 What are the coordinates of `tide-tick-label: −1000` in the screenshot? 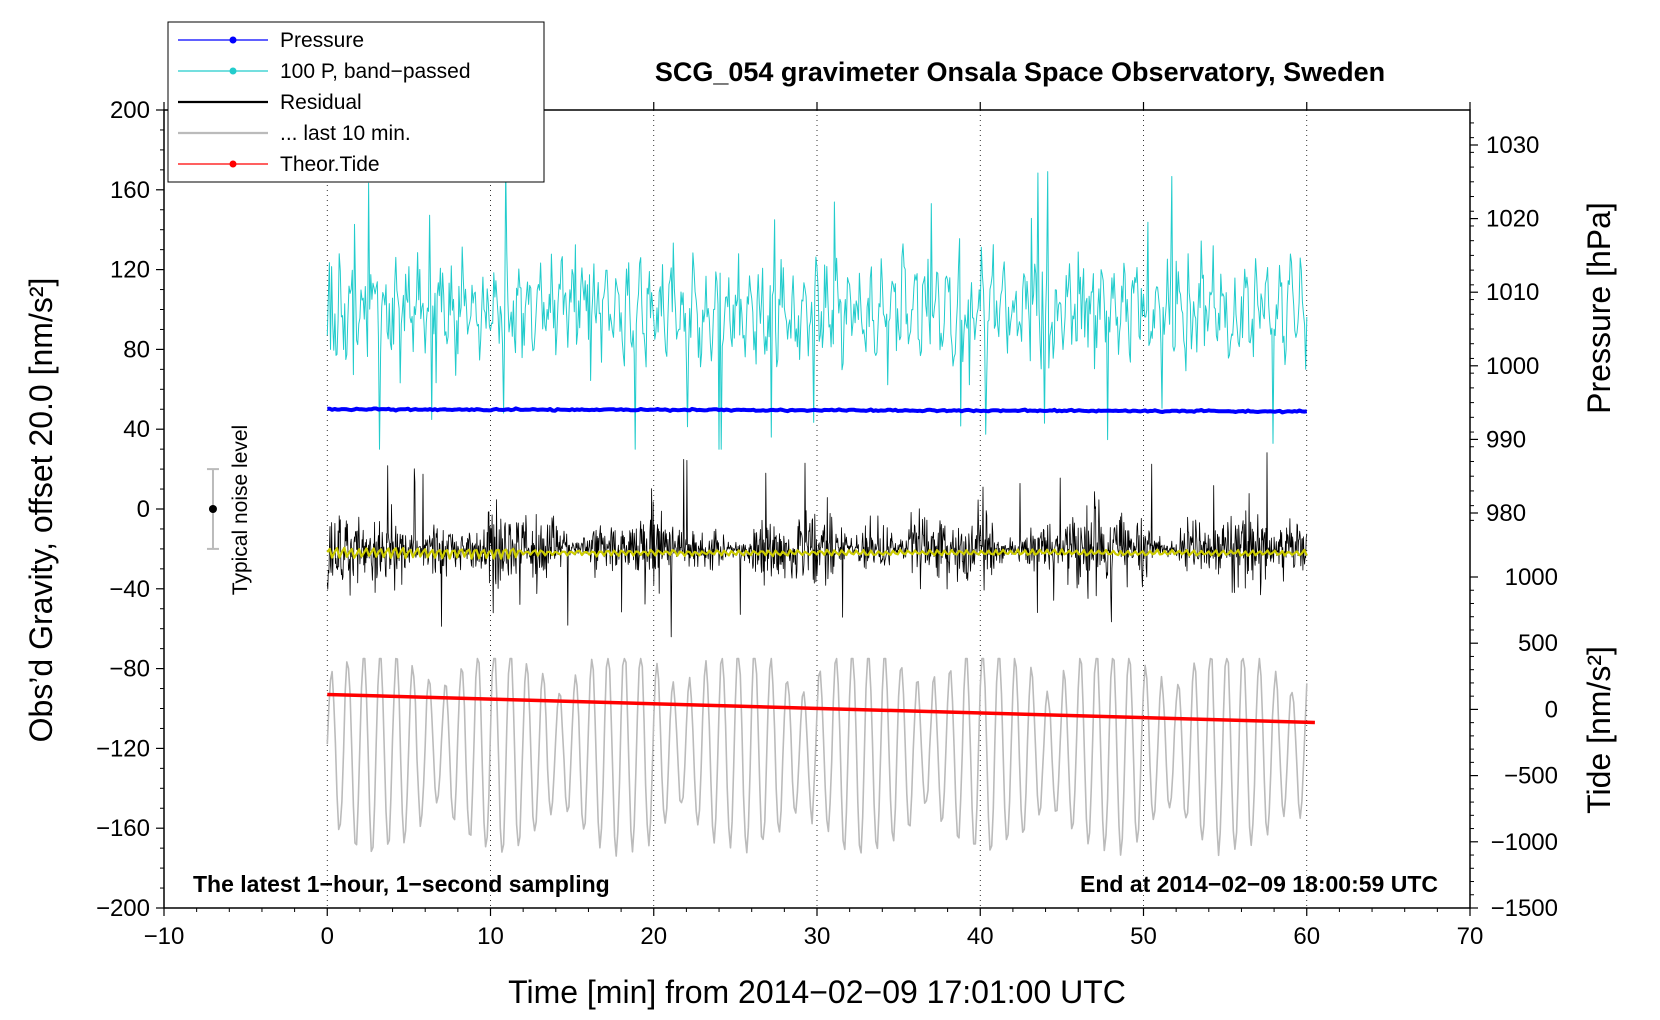 It's located at (1524, 842).